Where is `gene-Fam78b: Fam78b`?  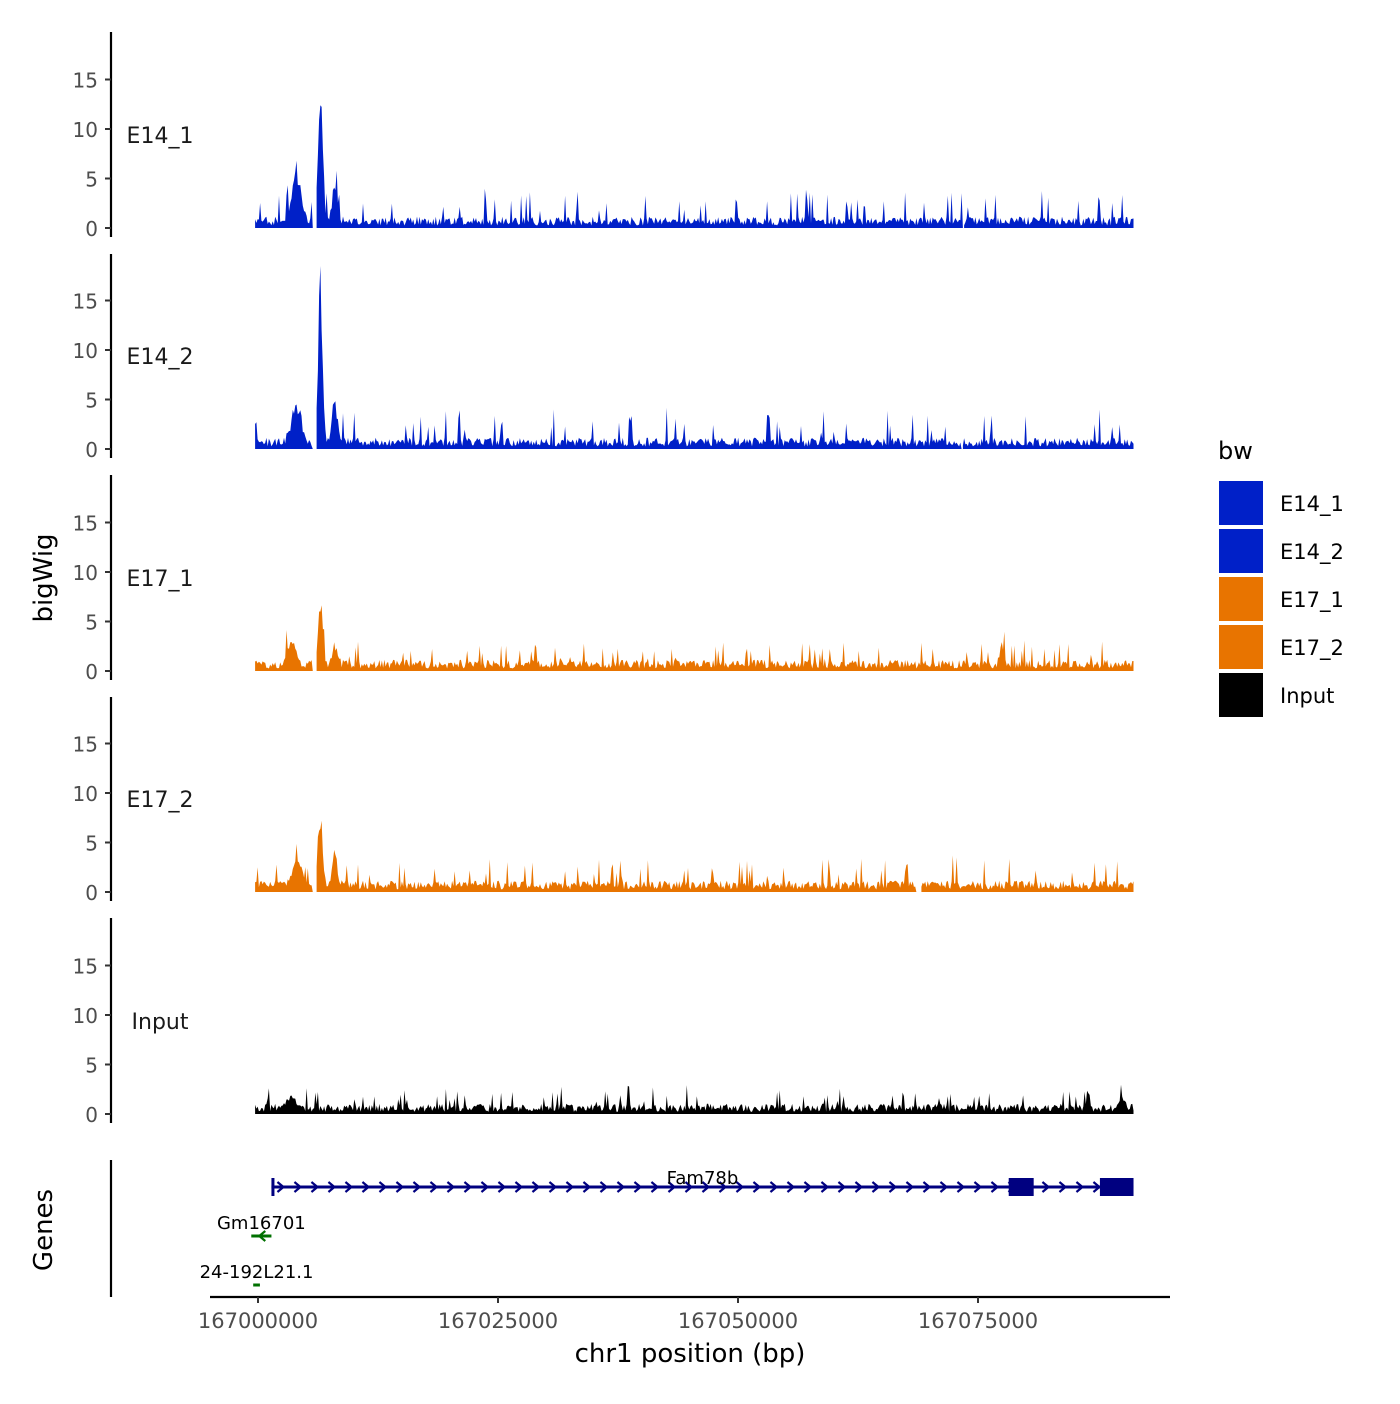 gene-Fam78b: Fam78b is located at coordinates (702, 1182).